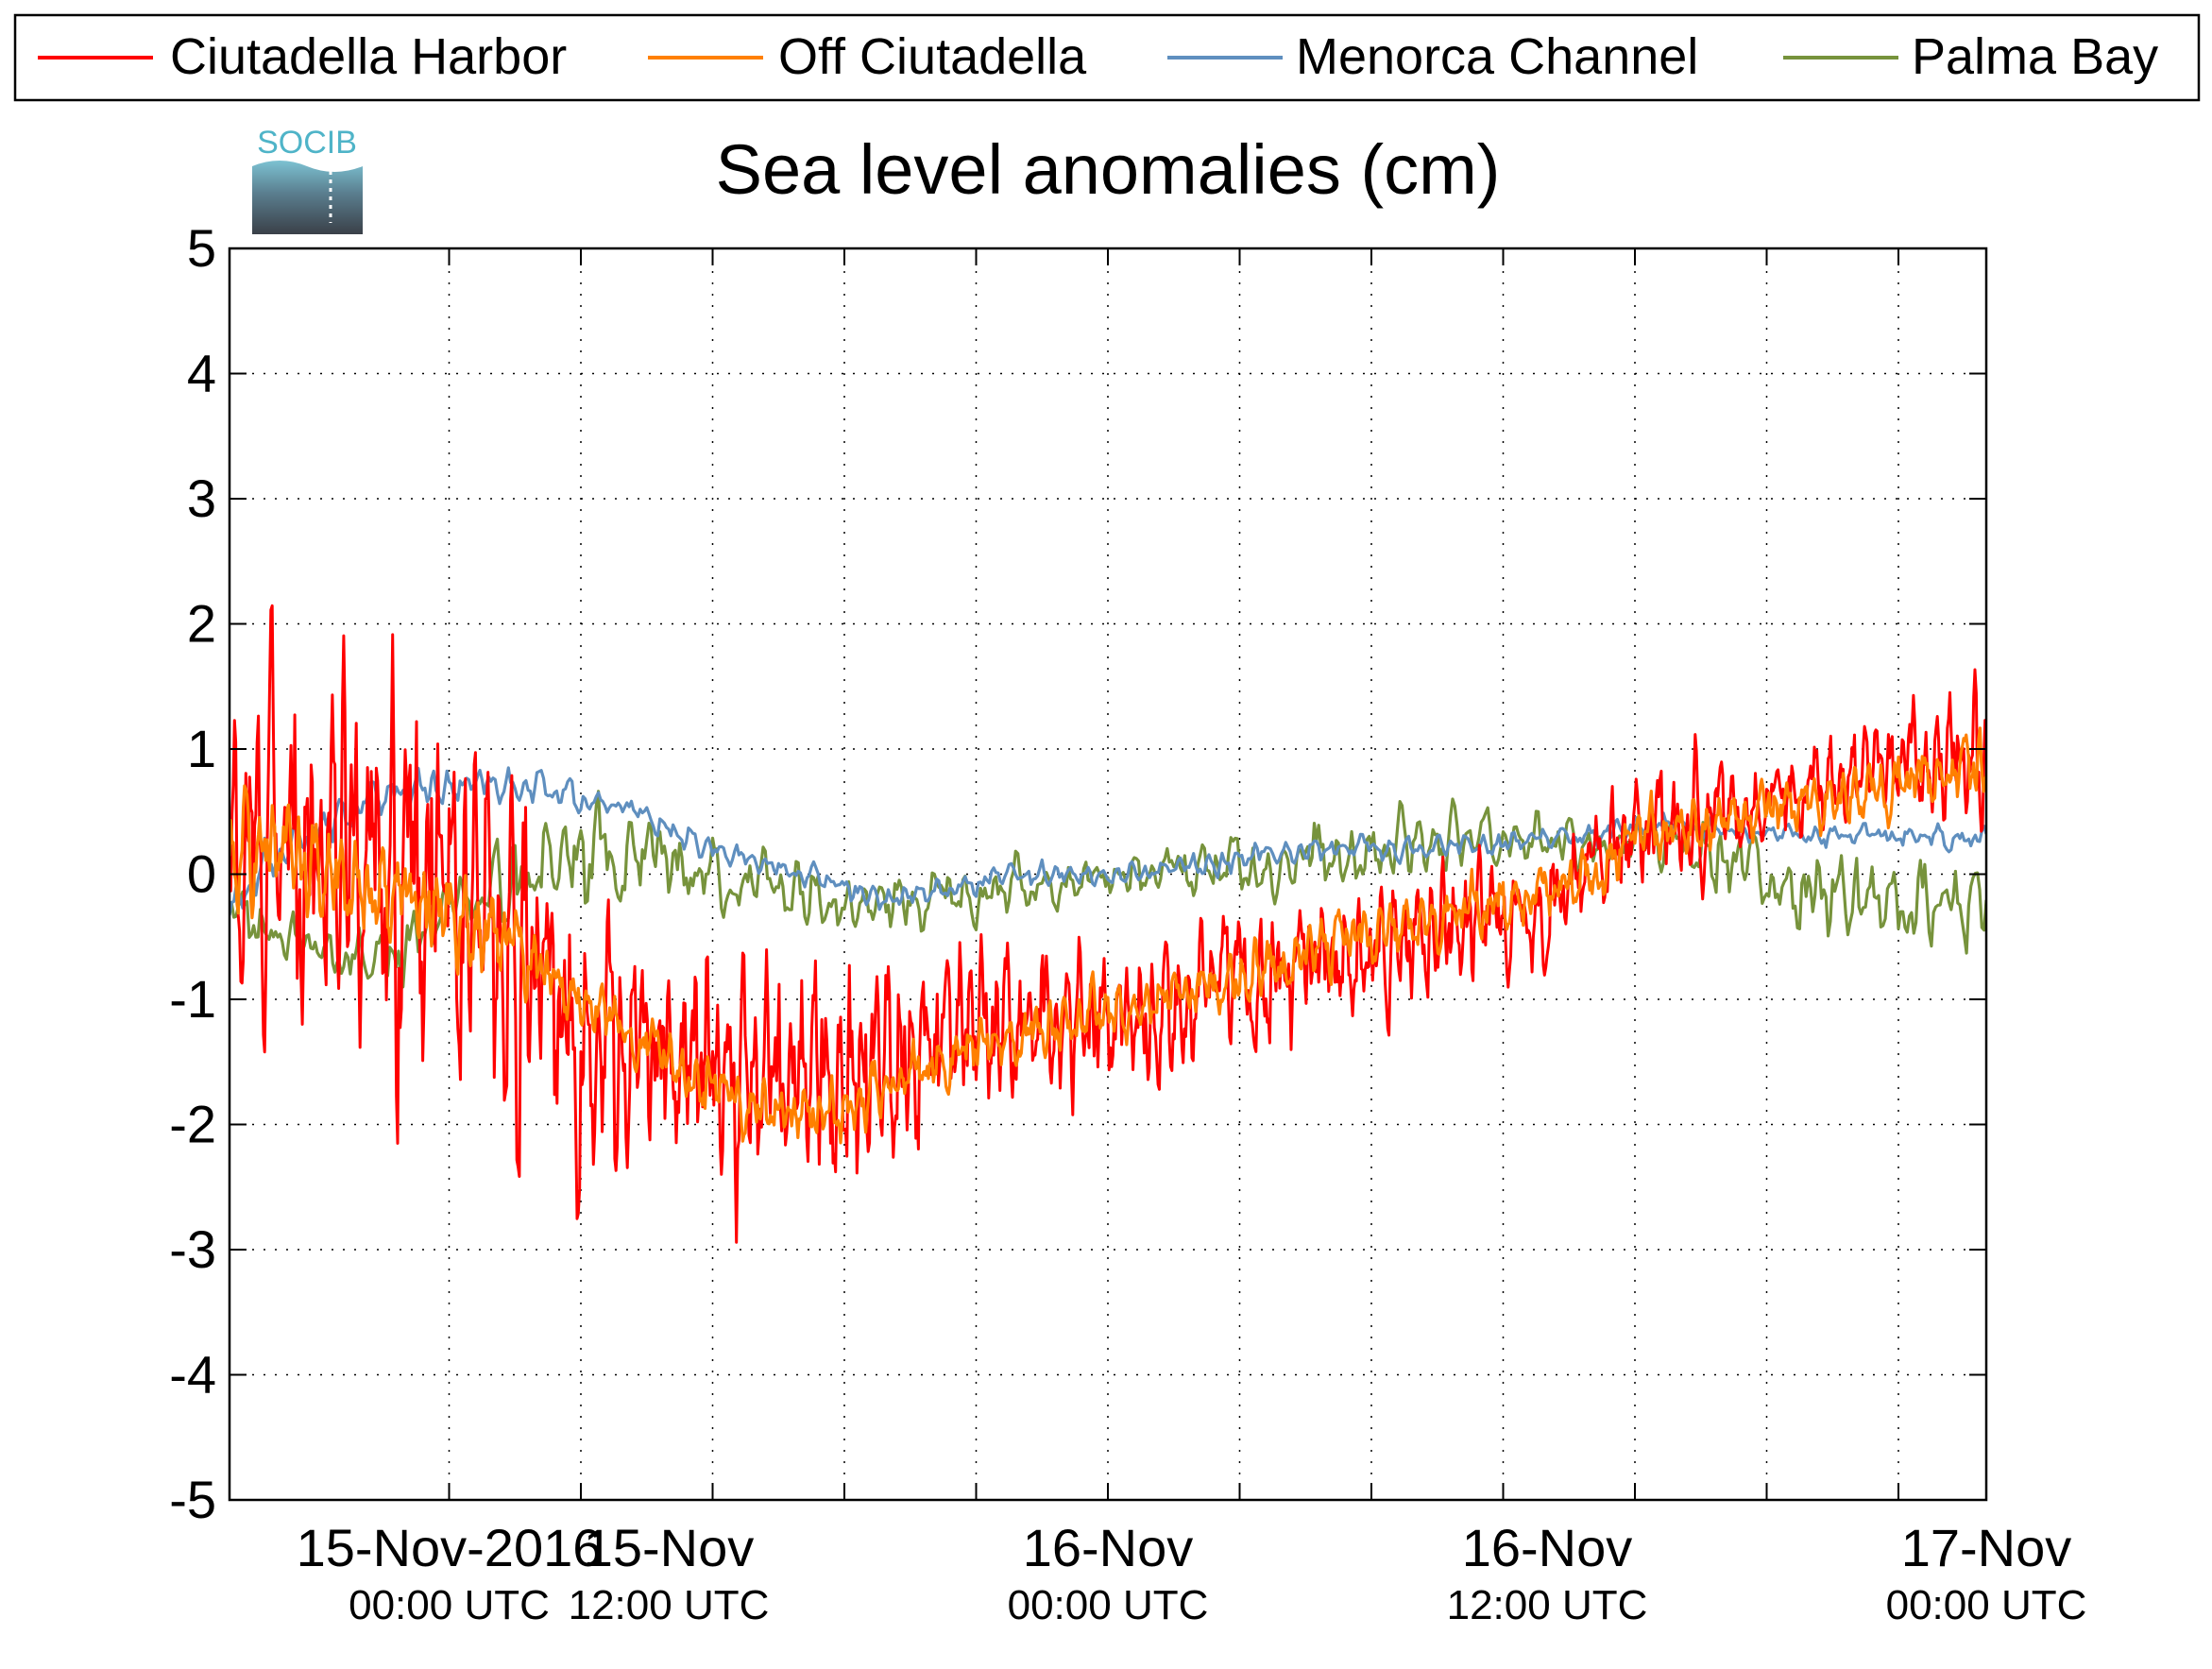 The width and height of the screenshot is (2212, 1669). I want to click on legend-entry: Menorca Channel, so click(1432, 57).